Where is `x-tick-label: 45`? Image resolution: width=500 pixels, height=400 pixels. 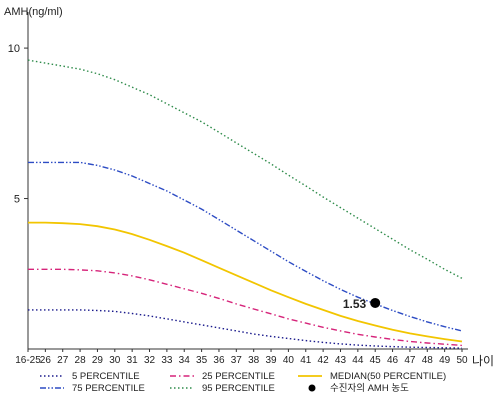 x-tick-label: 45 is located at coordinates (376, 360).